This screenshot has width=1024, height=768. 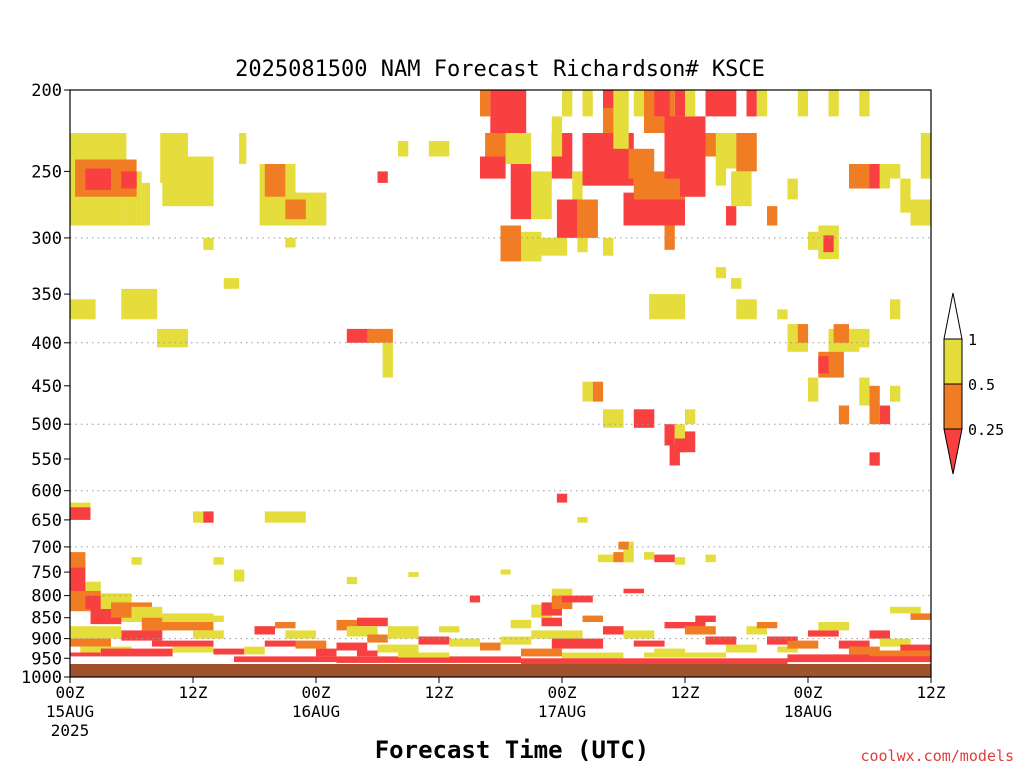 I want to click on y-tick-label-200: 200, so click(x=46, y=91).